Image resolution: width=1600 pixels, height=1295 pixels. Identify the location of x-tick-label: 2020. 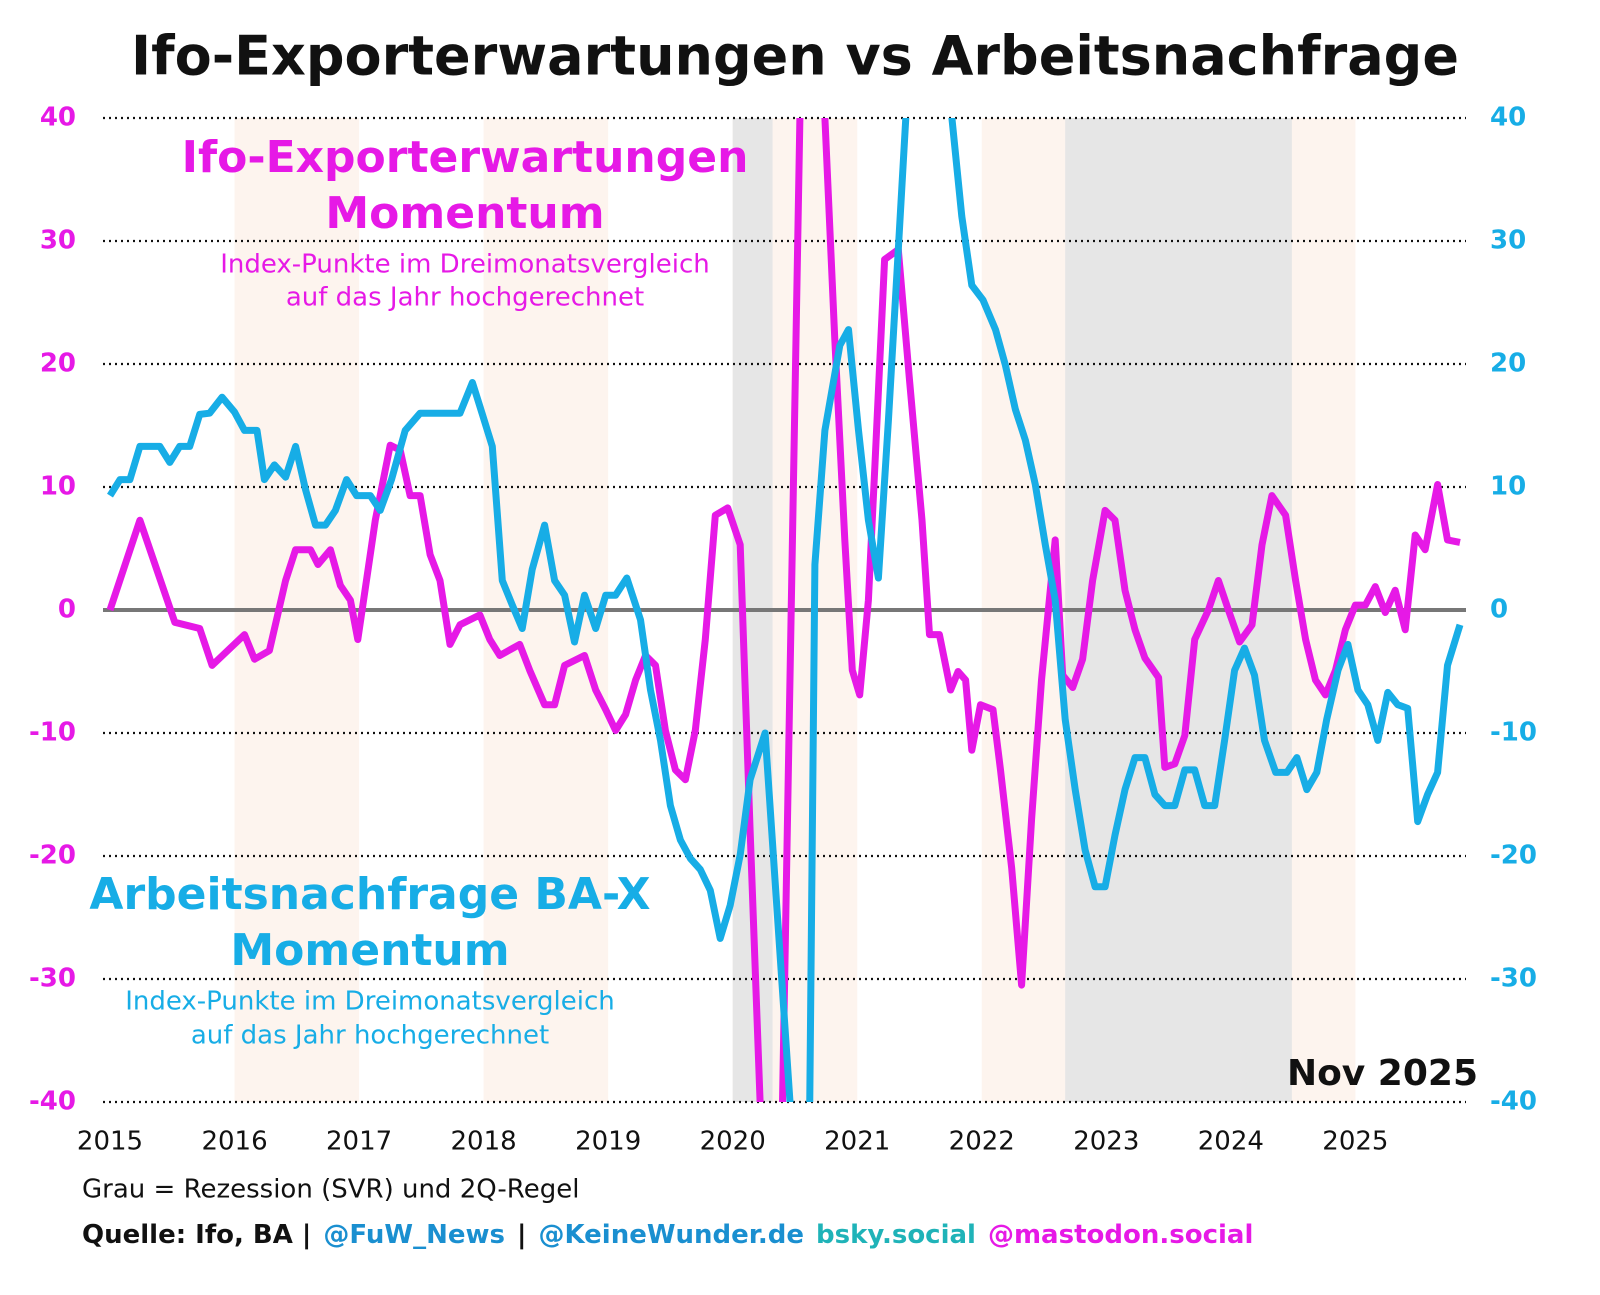
(733, 1142).